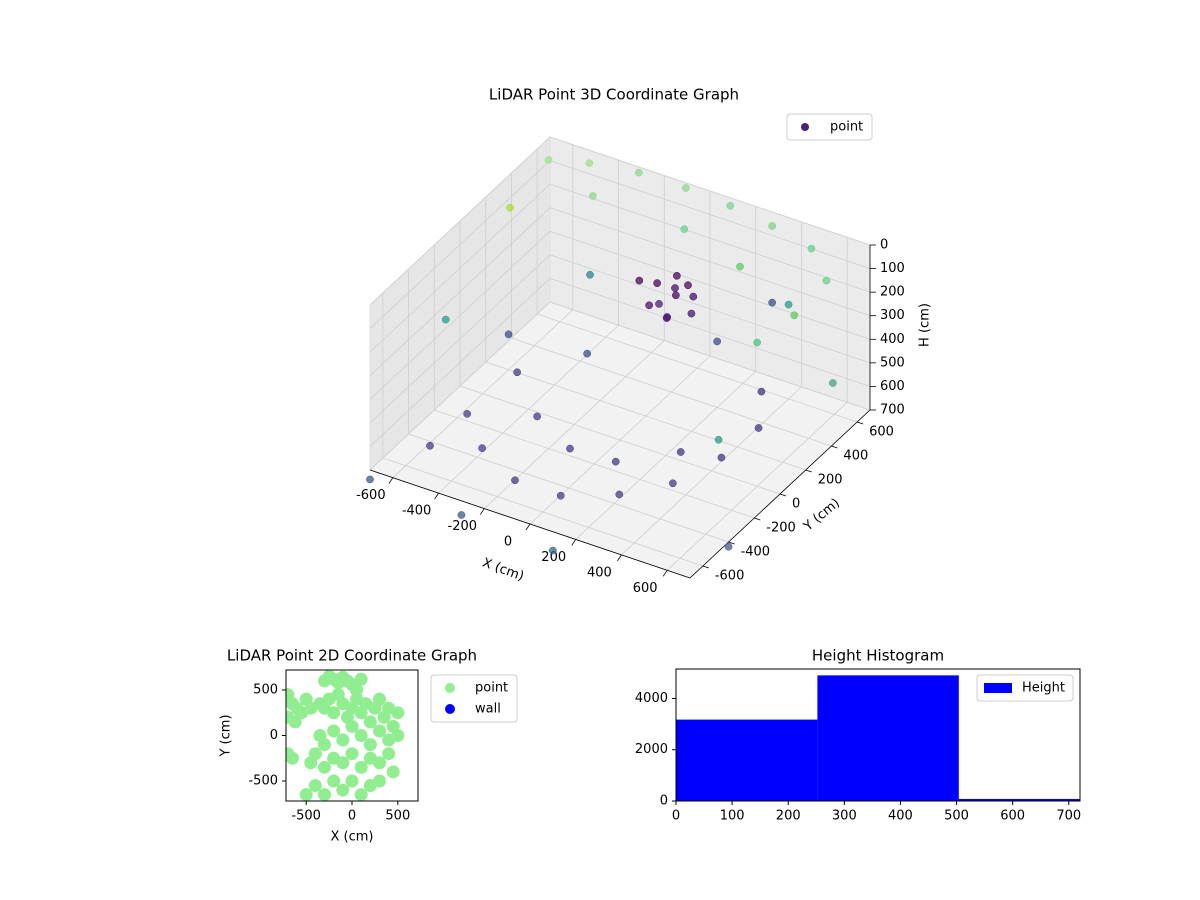 This screenshot has width=1200, height=900. What do you see at coordinates (352, 656) in the screenshot?
I see `chart-title: LiDAR Point 2D Coordinate Graph` at bounding box center [352, 656].